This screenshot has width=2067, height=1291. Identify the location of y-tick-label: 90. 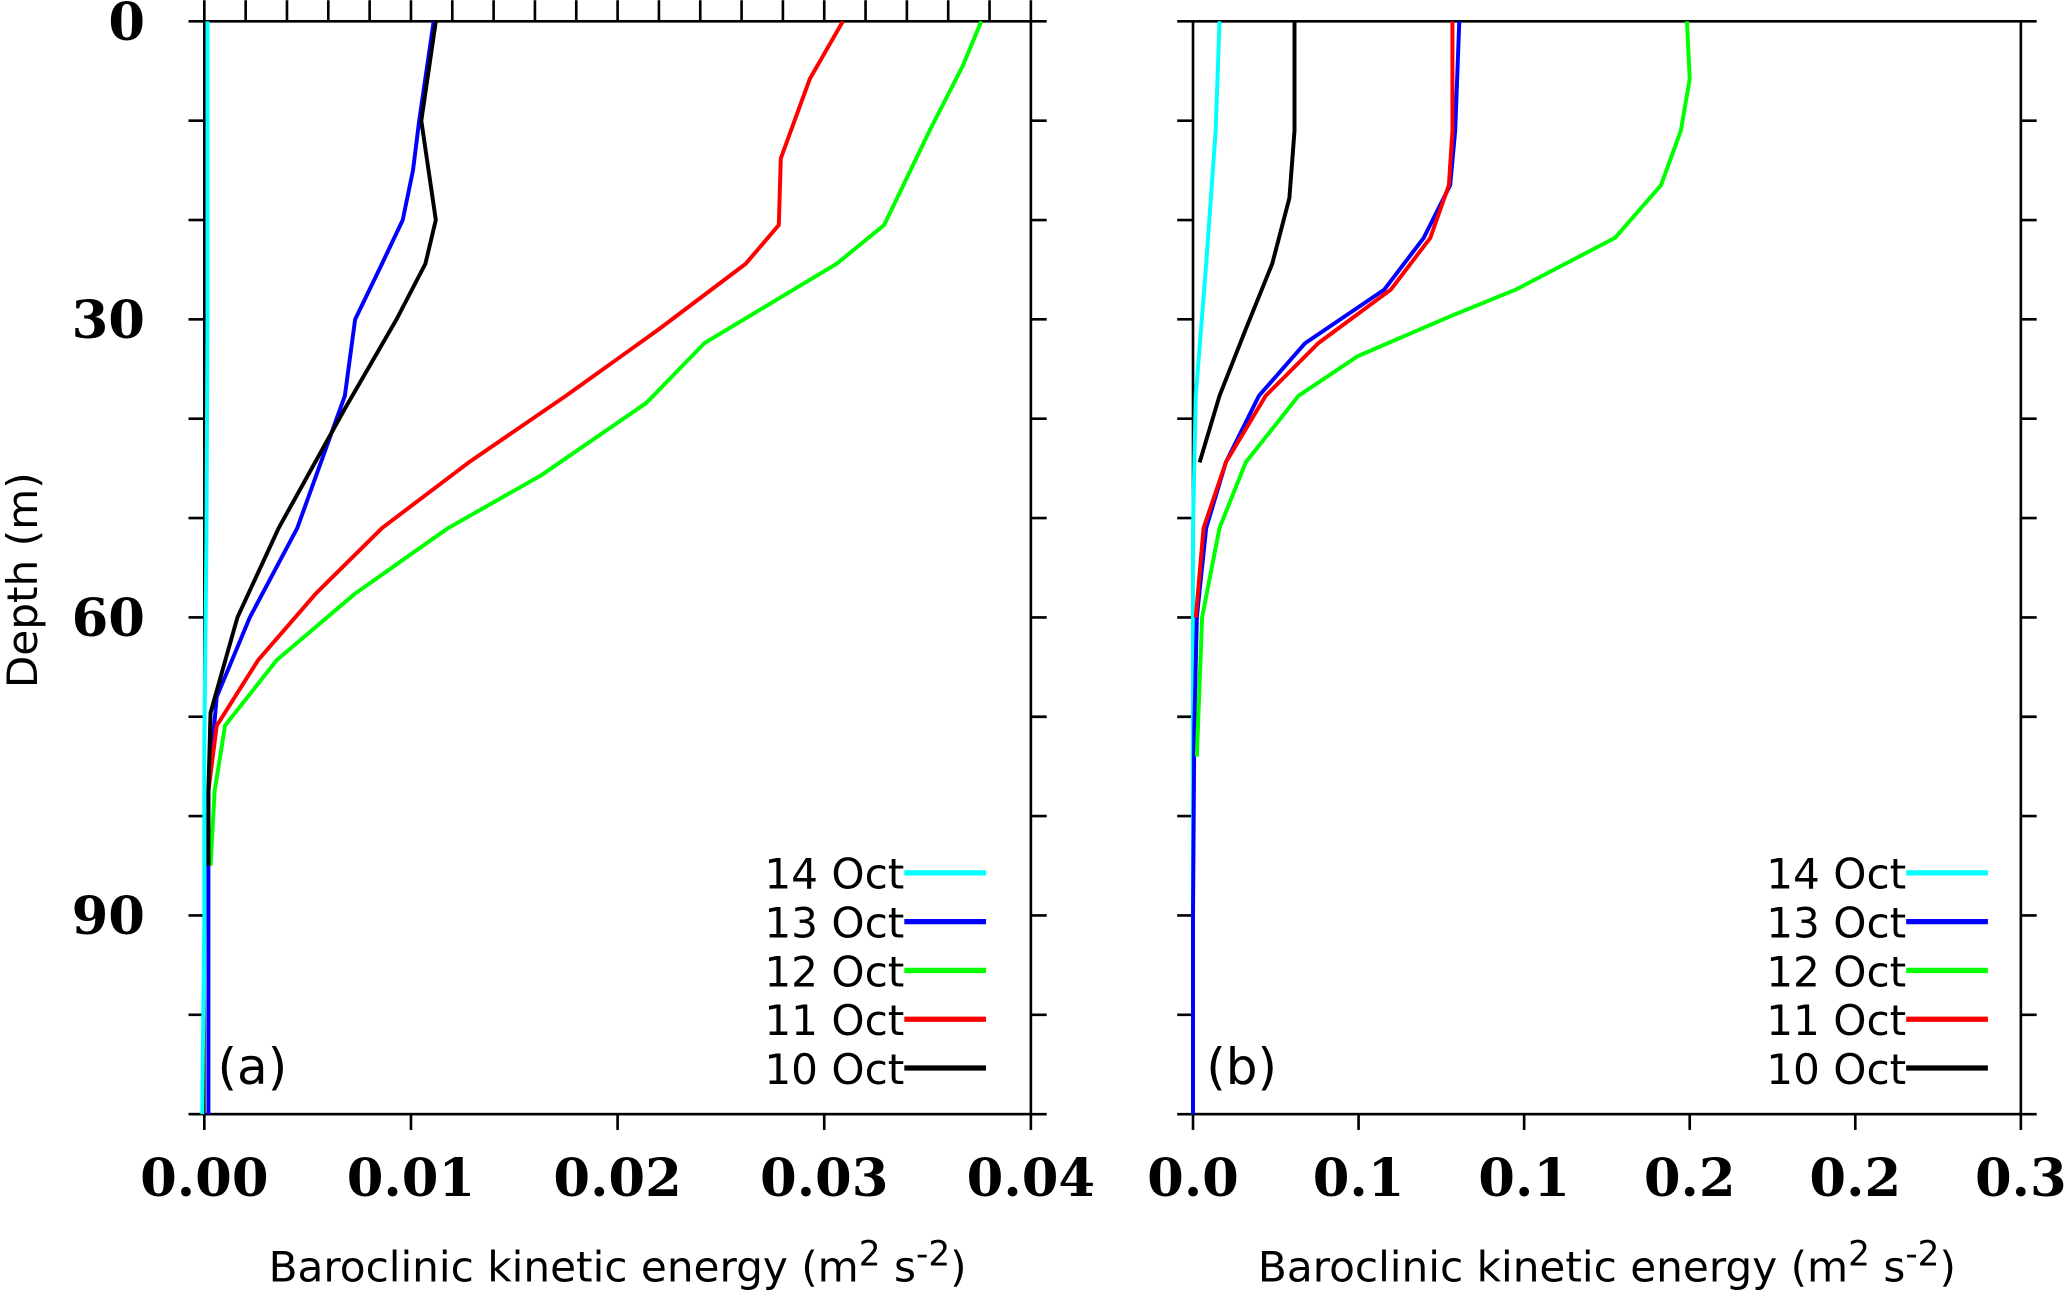
(108, 916).